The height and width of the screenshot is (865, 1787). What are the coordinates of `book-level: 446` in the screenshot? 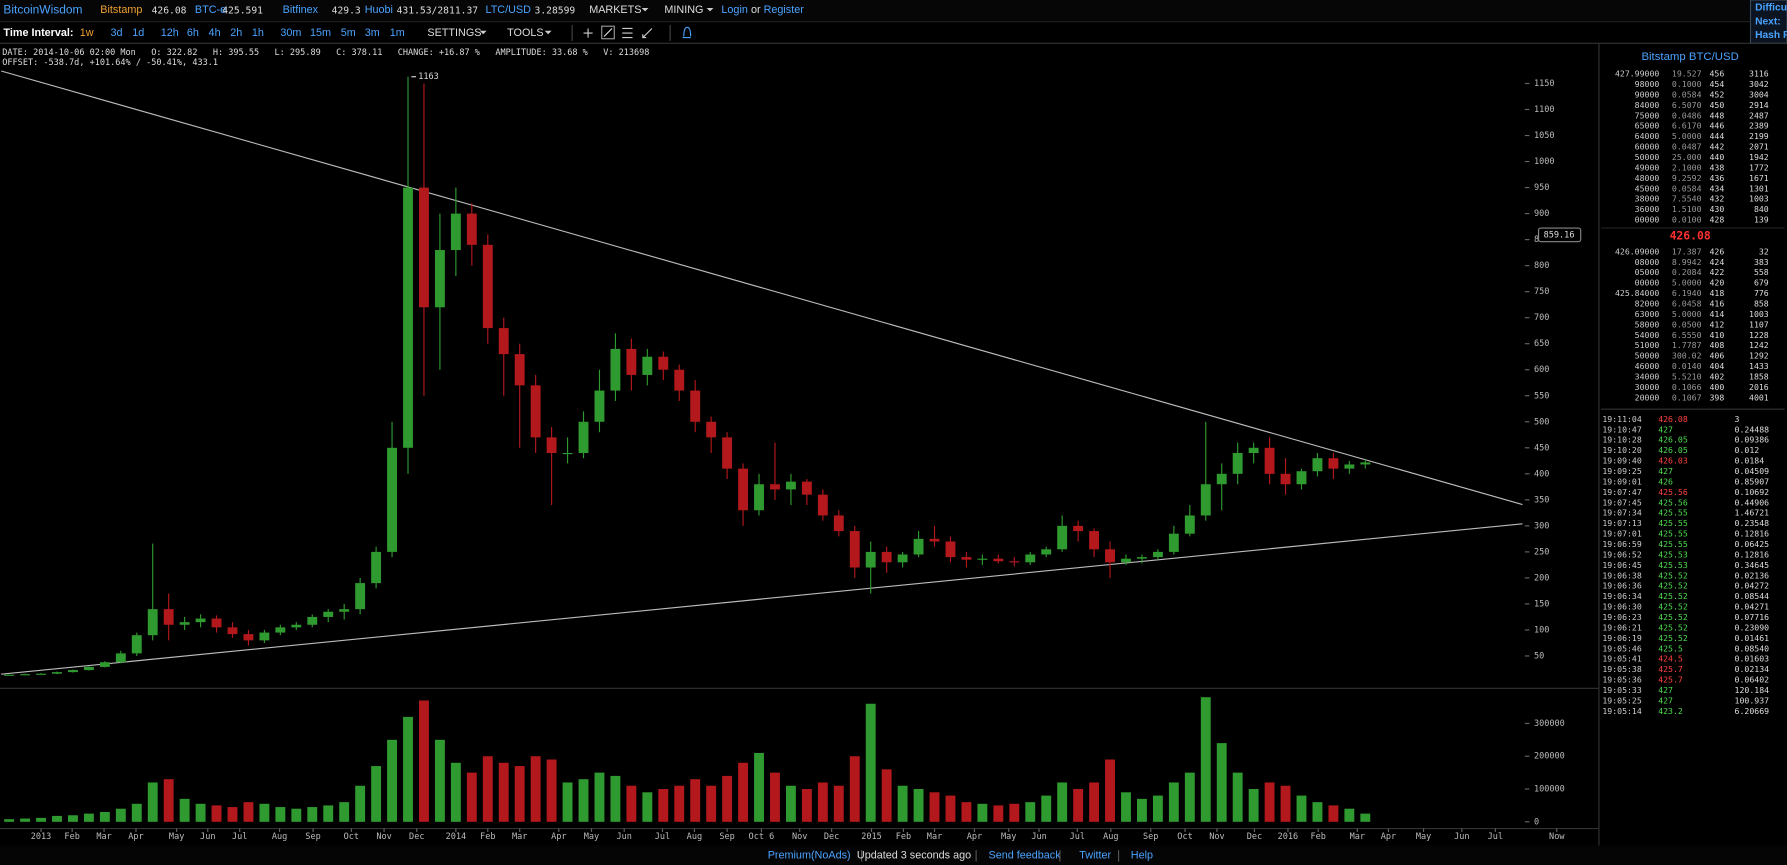 It's located at (1716, 126).